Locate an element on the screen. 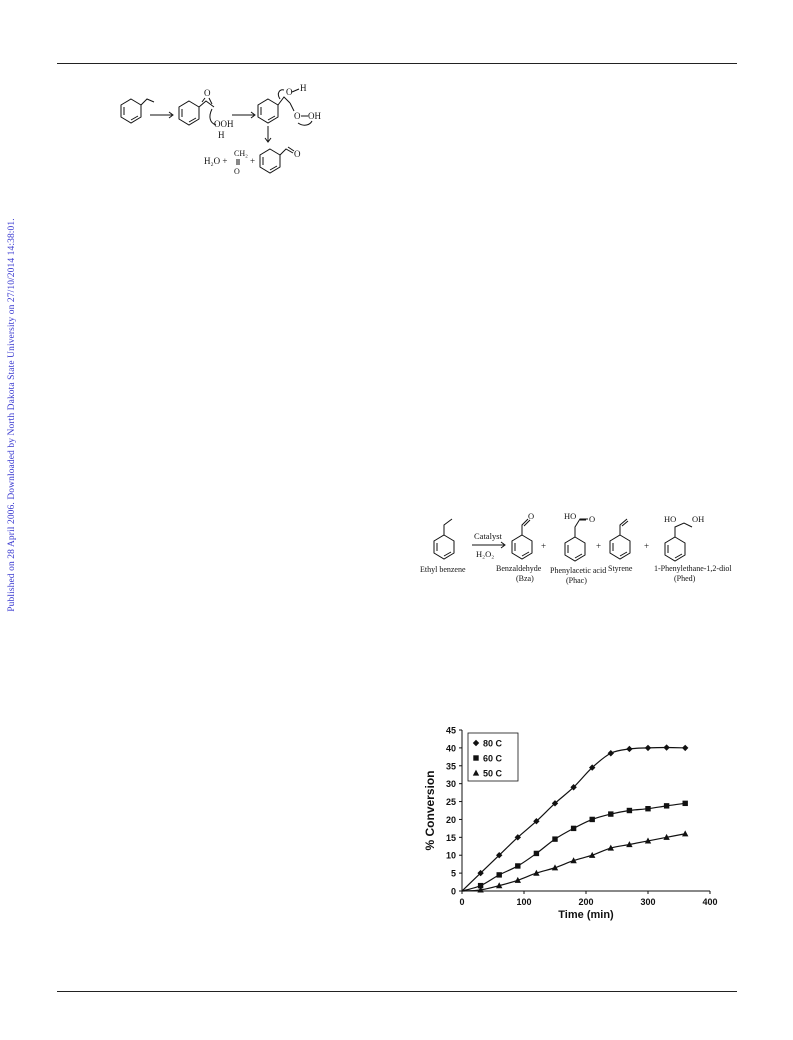  y-tick-label: 45 is located at coordinates (451, 731).